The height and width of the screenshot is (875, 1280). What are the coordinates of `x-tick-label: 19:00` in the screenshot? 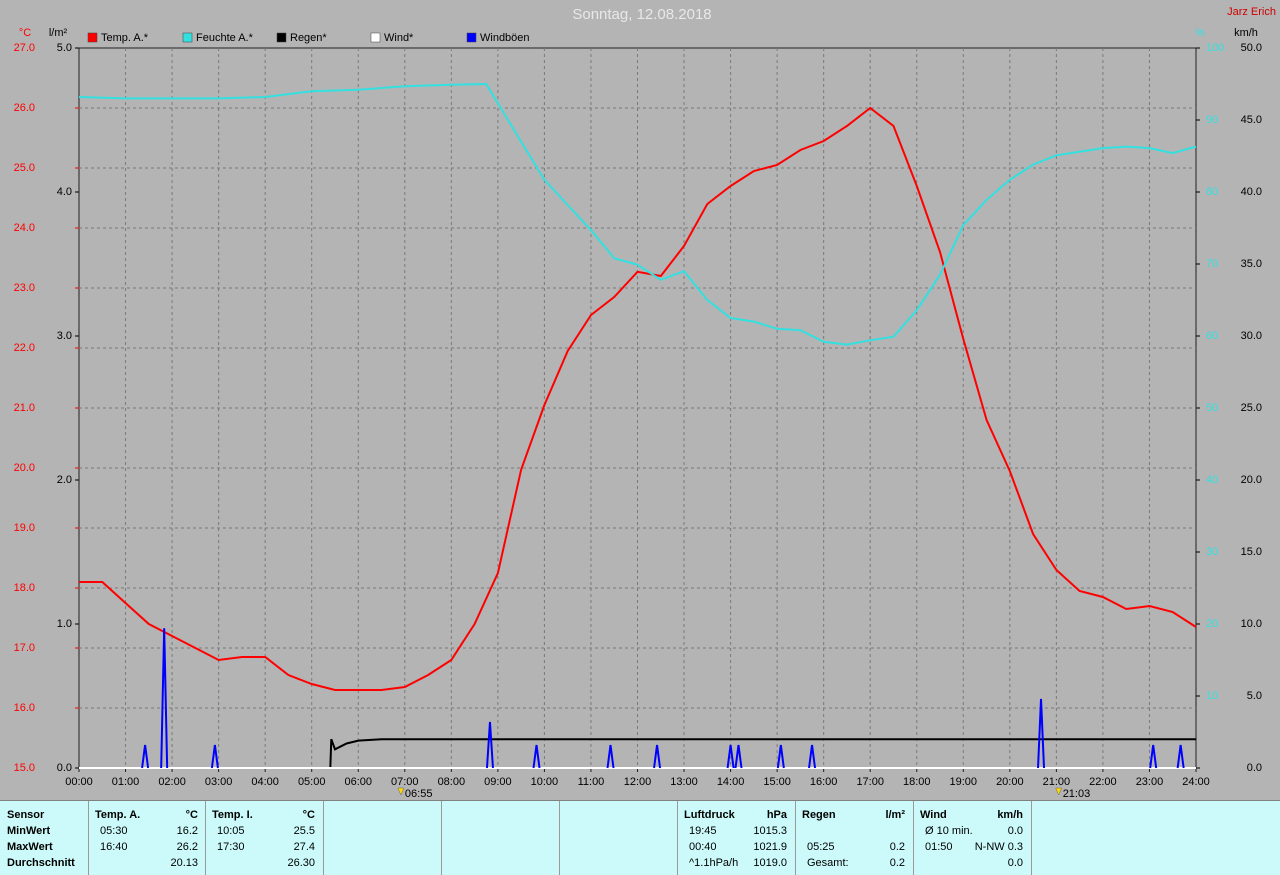 It's located at (964, 782).